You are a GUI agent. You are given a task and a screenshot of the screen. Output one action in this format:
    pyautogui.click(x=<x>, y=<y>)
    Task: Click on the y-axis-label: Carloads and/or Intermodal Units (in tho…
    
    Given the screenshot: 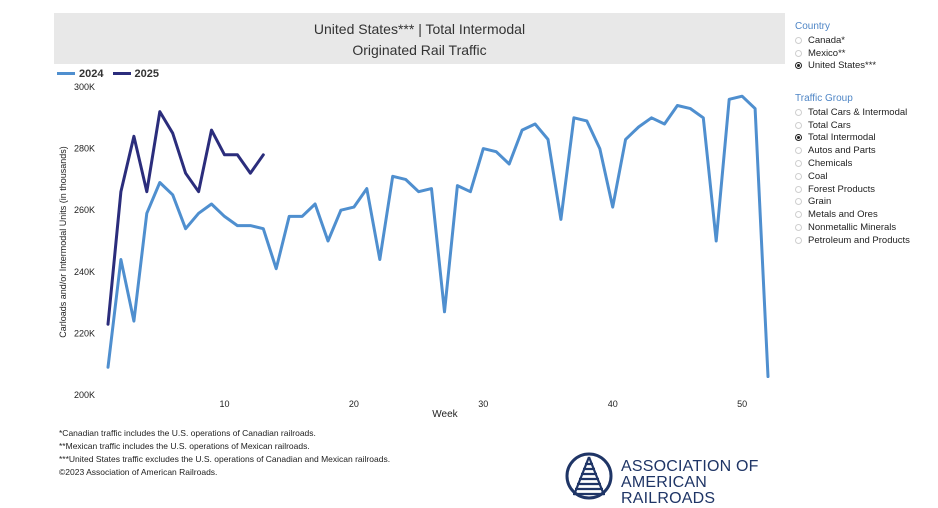 What is the action you would take?
    pyautogui.click(x=63, y=242)
    